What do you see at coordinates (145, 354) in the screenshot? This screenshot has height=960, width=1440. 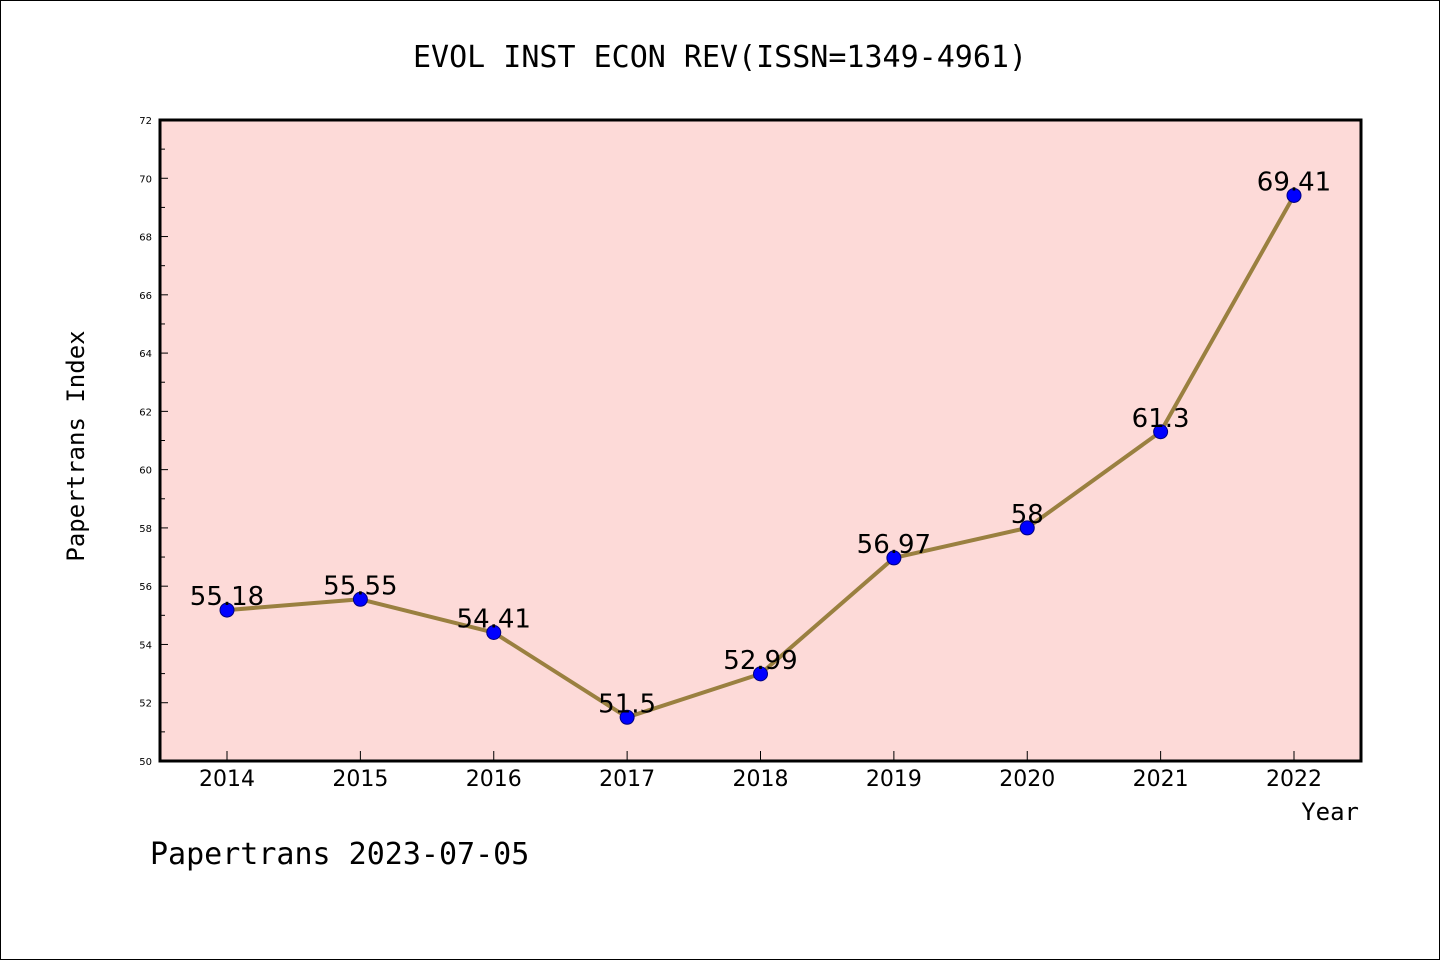 I see `y-tick-label: 64` at bounding box center [145, 354].